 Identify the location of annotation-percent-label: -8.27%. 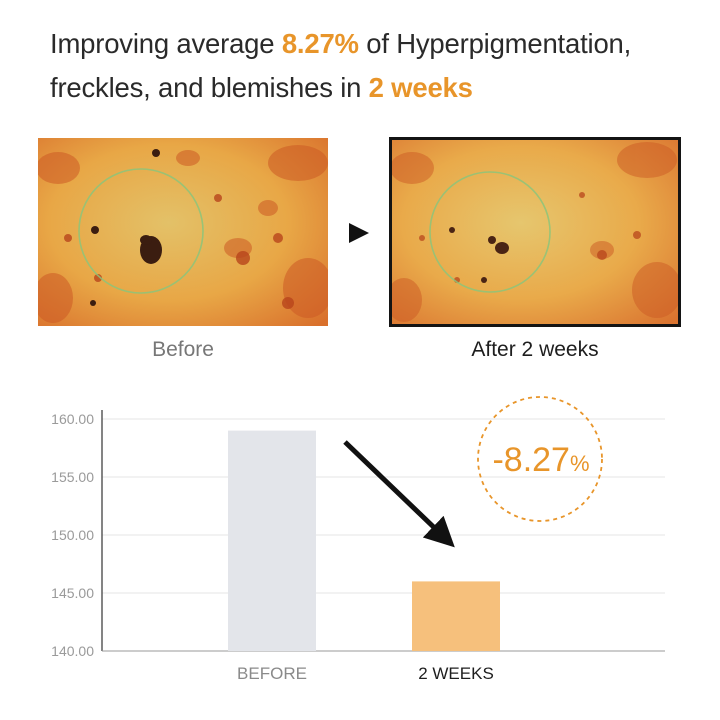
(540, 460).